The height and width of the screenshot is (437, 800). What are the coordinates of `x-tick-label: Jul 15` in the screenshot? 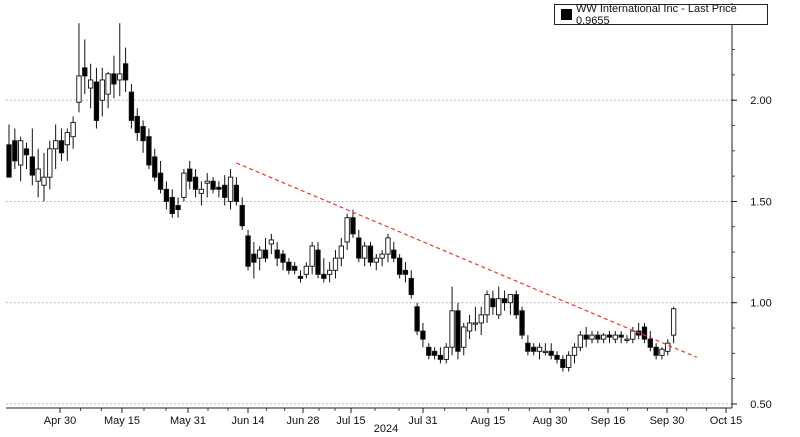 It's located at (350, 421).